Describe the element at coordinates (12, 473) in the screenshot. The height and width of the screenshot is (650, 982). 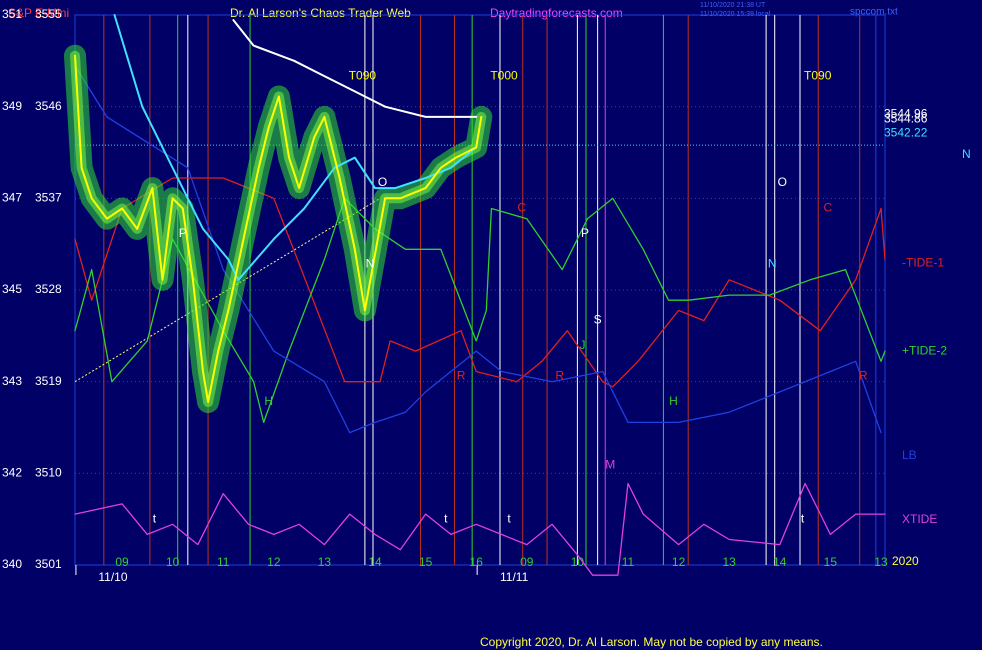
I see `y2-tick-label: 342` at that location.